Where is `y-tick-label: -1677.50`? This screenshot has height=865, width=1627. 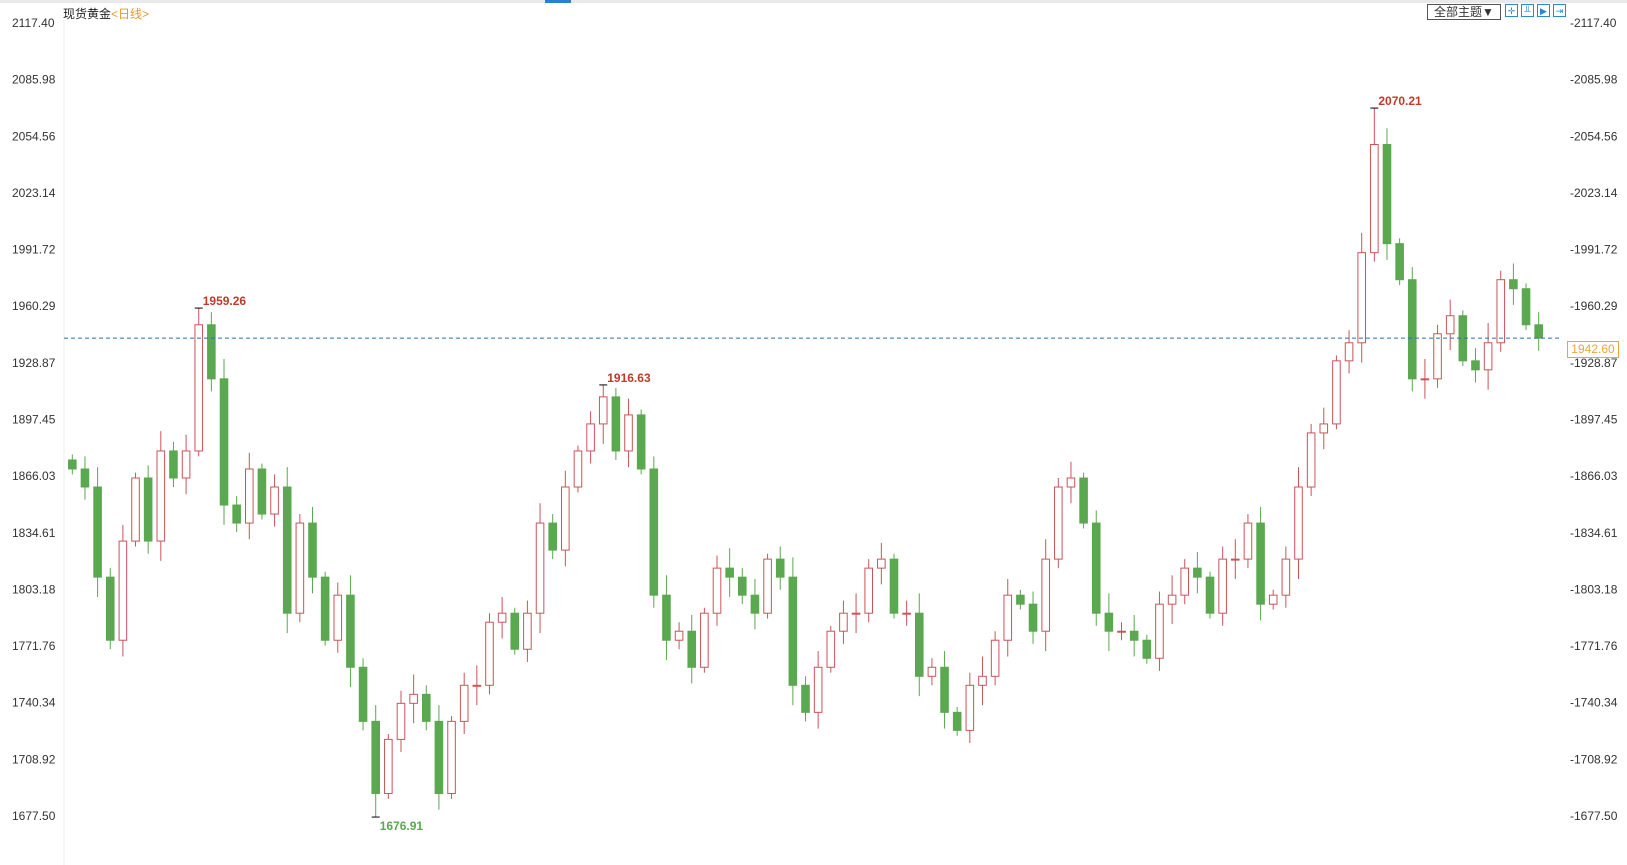 y-tick-label: -1677.50 is located at coordinates (1594, 816).